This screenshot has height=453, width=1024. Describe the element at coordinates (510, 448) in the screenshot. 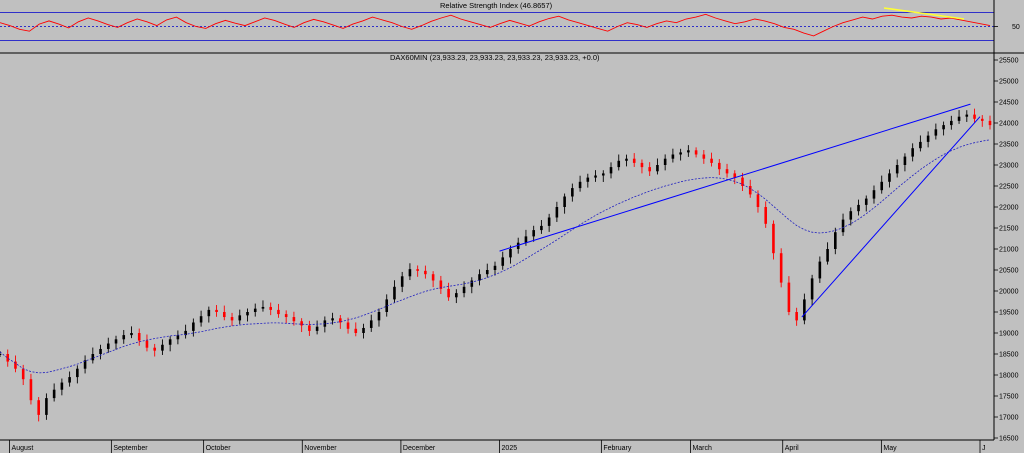

I see `time-tick-label: 2025` at that location.